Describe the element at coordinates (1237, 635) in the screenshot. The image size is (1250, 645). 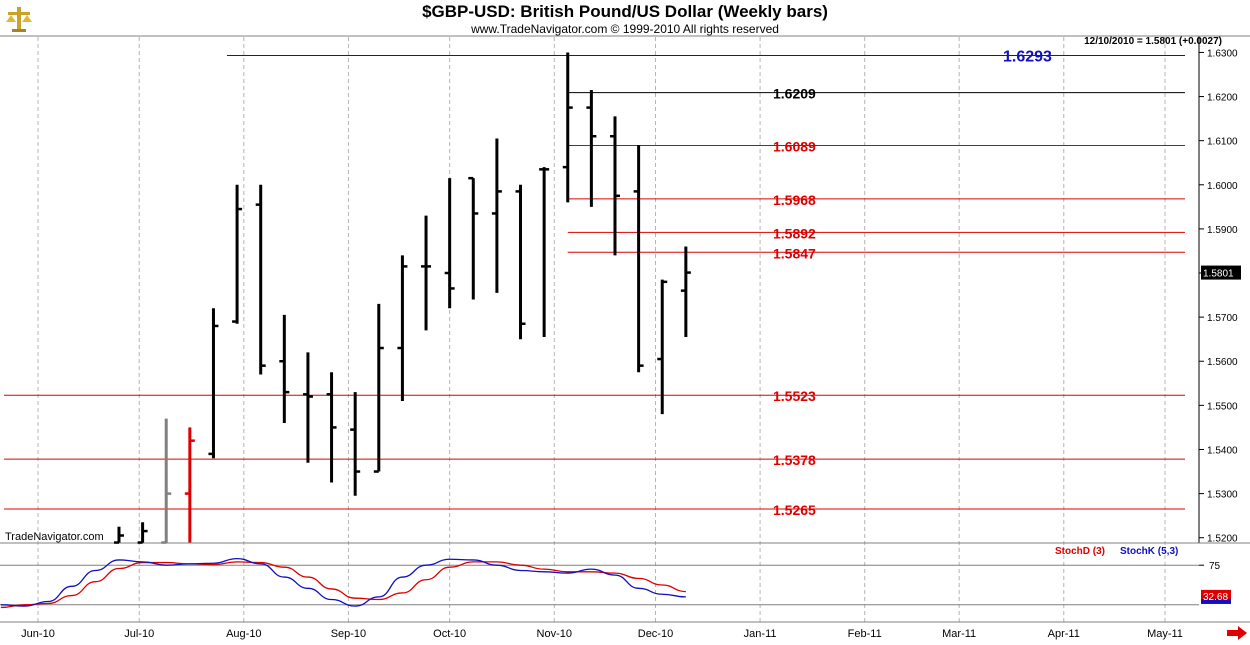
I see `right-arrow-icon` at that location.